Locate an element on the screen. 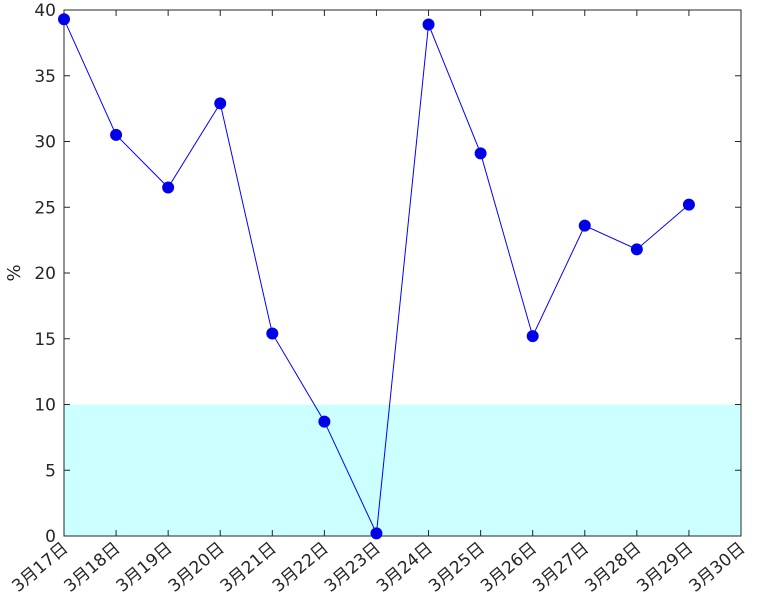 The height and width of the screenshot is (613, 757). x-tick-label: 3月30日 is located at coordinates (717, 568).